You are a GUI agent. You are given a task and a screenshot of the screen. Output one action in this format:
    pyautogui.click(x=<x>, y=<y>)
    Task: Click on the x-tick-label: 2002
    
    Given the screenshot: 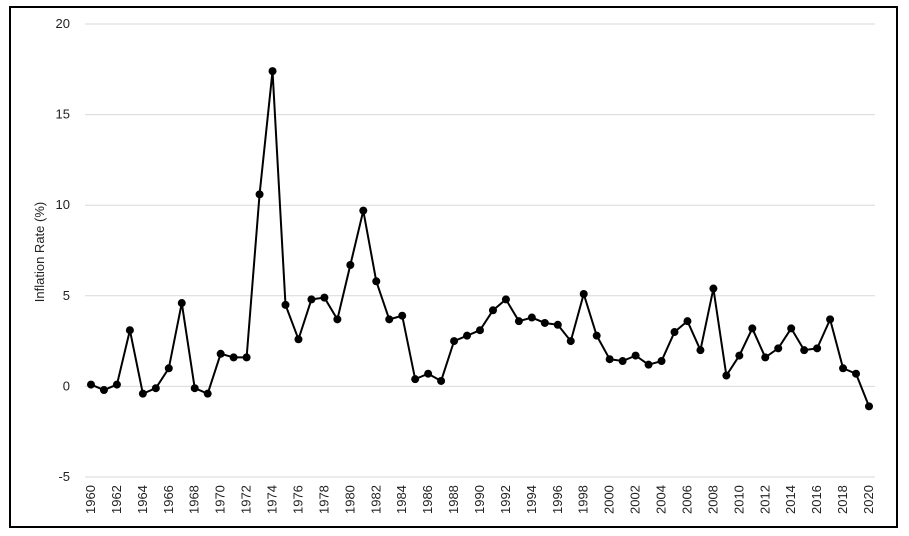 What is the action you would take?
    pyautogui.click(x=635, y=499)
    